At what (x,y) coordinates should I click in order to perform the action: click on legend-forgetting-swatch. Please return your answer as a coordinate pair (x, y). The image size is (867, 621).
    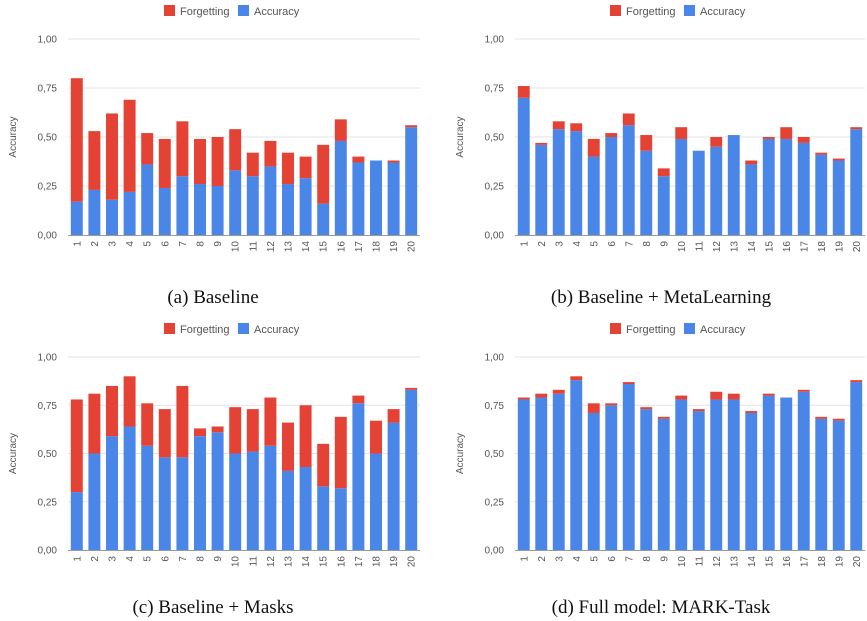
    Looking at the image, I should click on (615, 328).